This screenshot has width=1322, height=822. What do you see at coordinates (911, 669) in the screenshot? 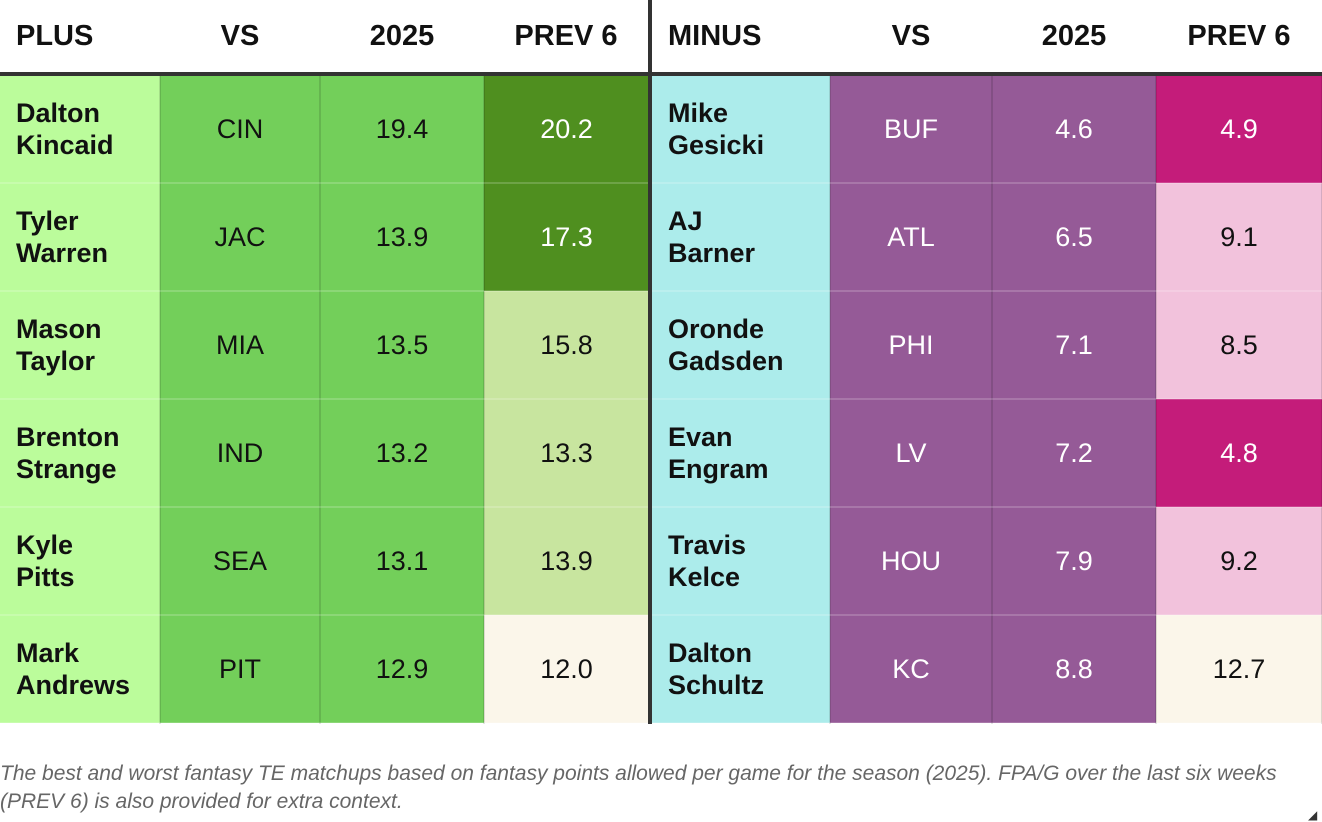
I see `minus-opponent-cell: KC` at bounding box center [911, 669].